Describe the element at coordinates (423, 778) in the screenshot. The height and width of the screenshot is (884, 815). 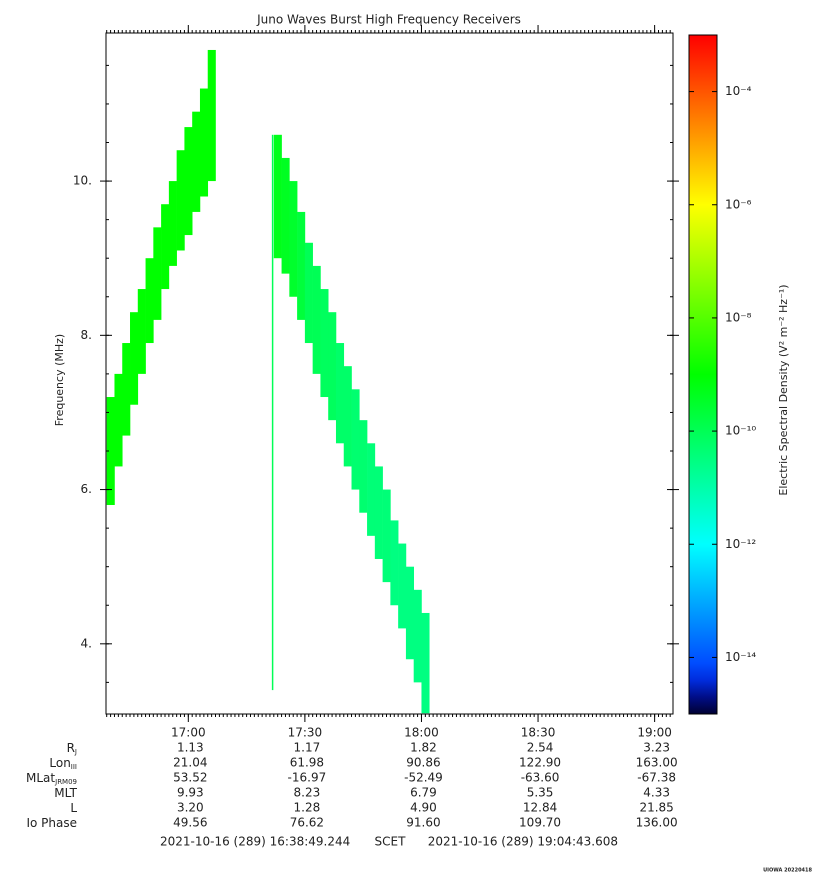
I see `ephemeris-value: -52.49` at that location.